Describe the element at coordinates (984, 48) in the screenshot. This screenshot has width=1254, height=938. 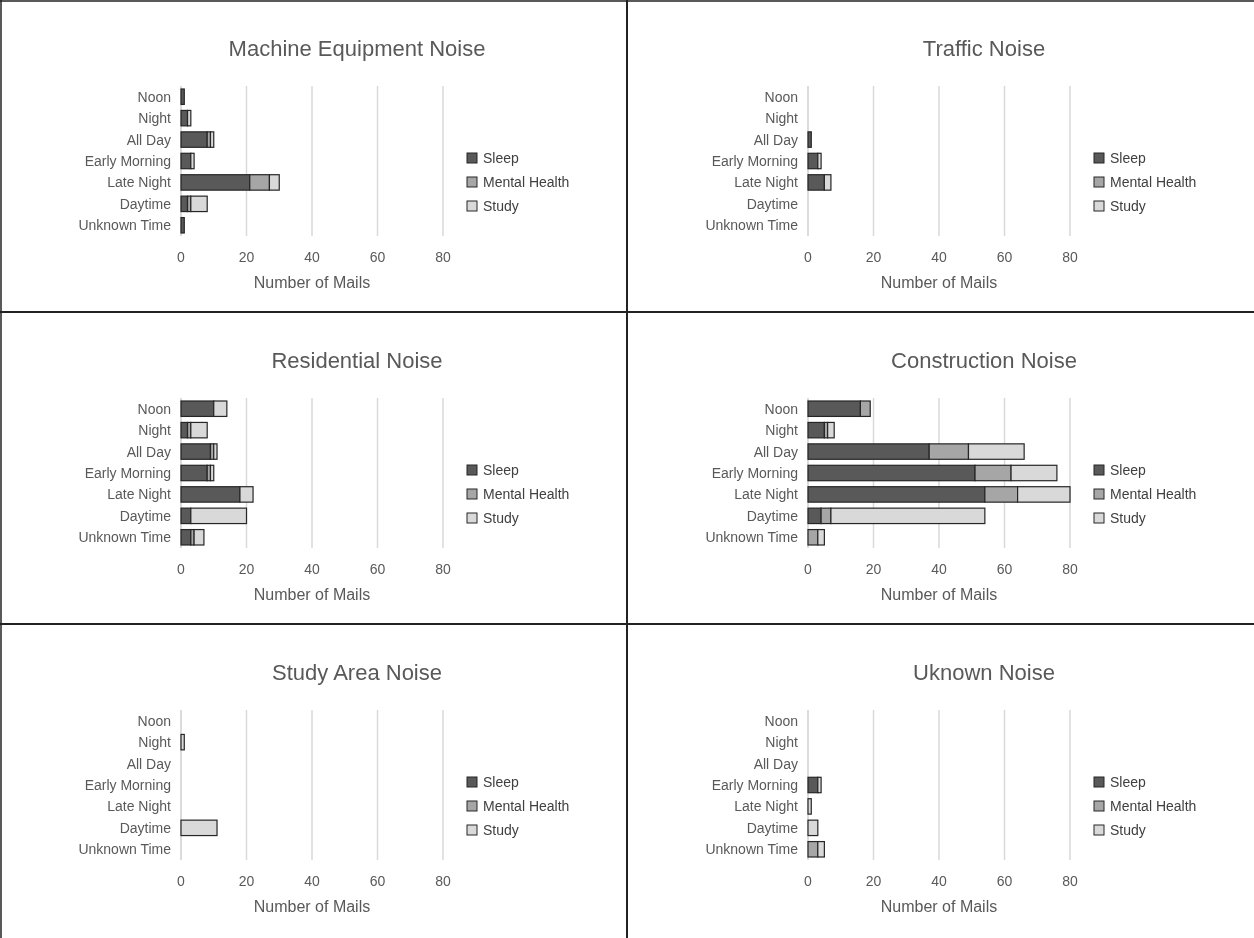
I see `chart-title: Traffic Noise` at that location.